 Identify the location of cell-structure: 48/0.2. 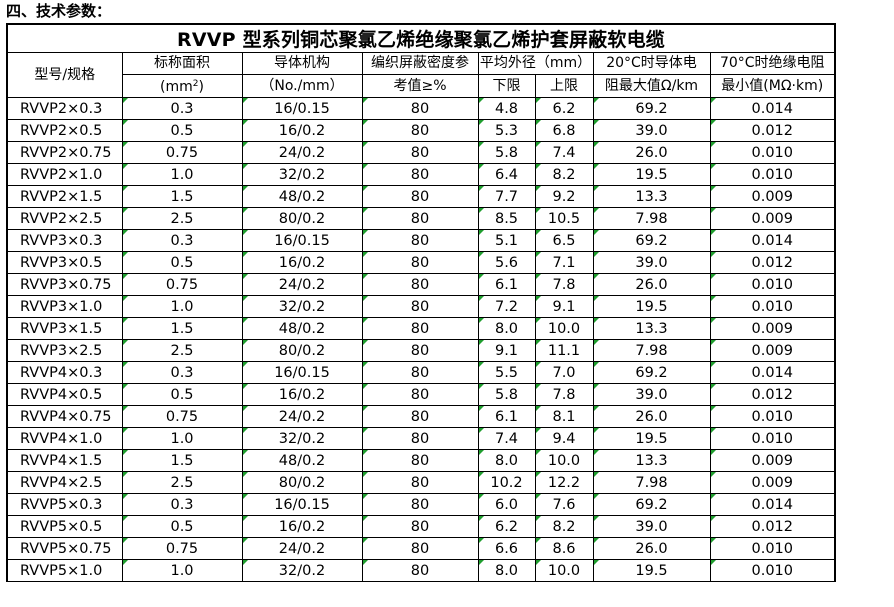
(302, 328).